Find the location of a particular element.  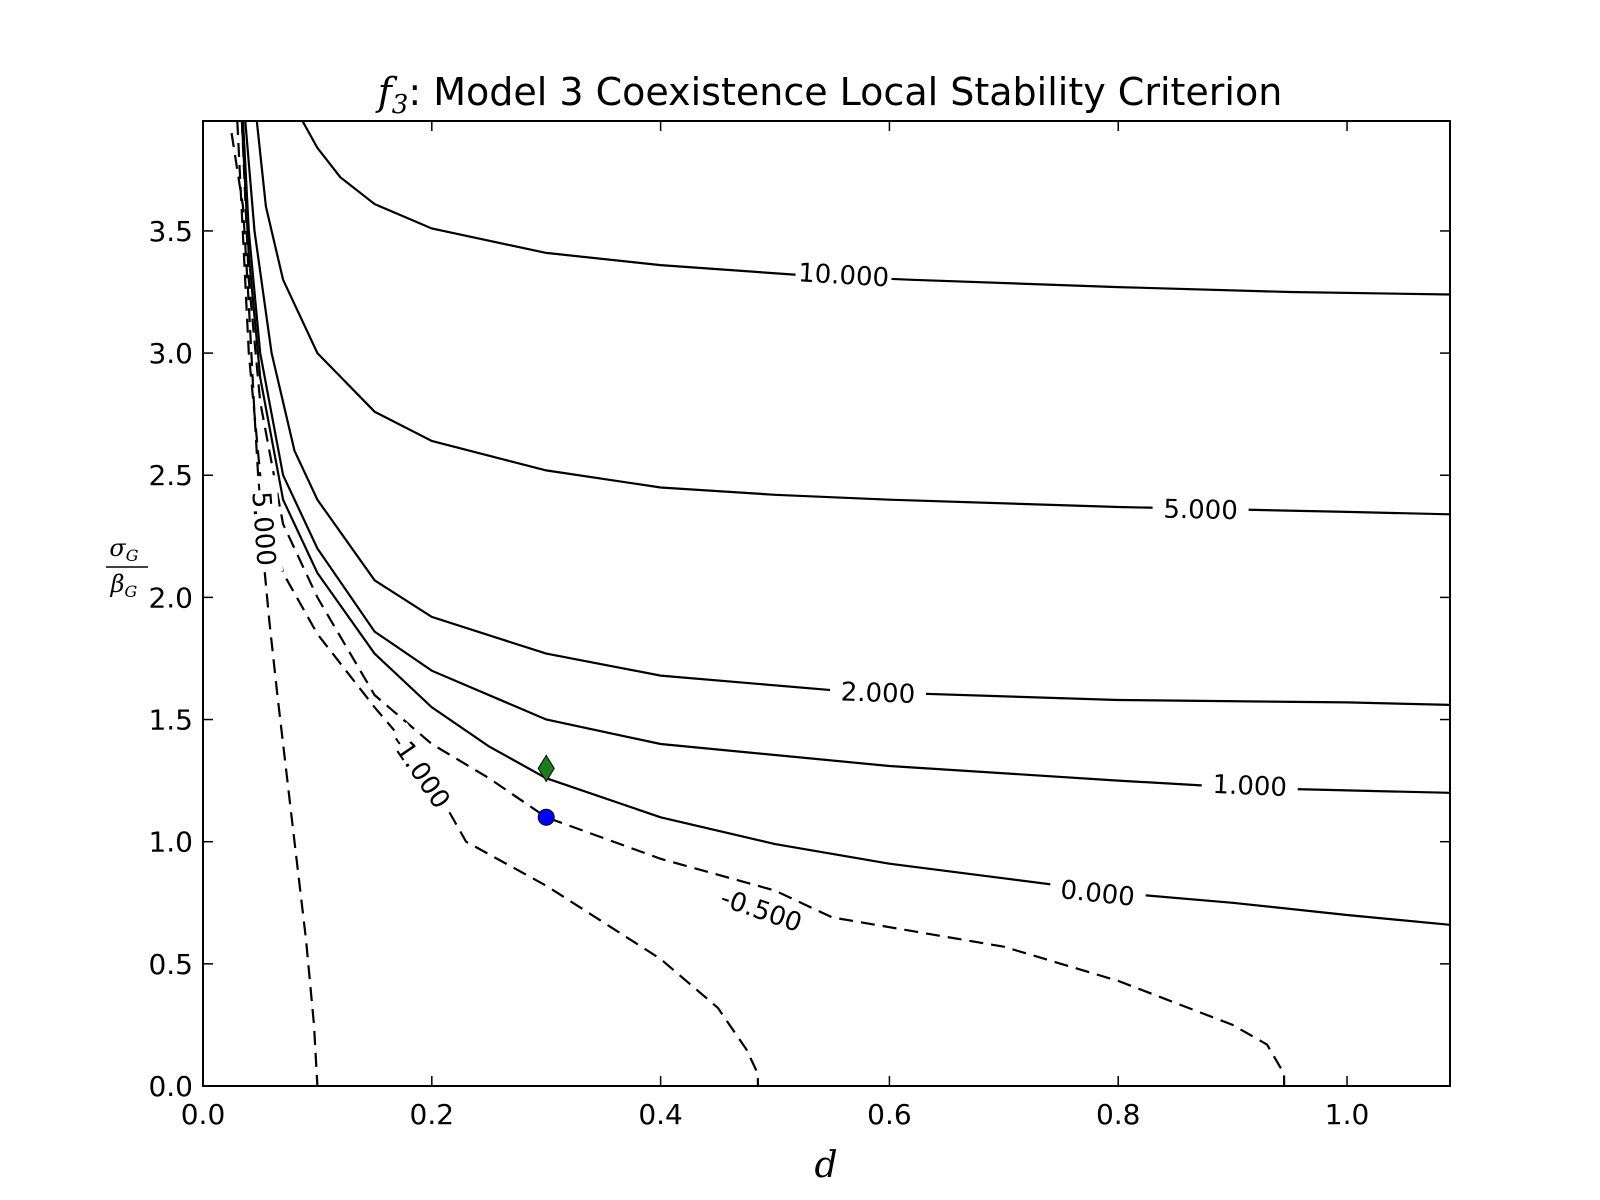

y-tick-label: 2.5 is located at coordinates (170, 475).